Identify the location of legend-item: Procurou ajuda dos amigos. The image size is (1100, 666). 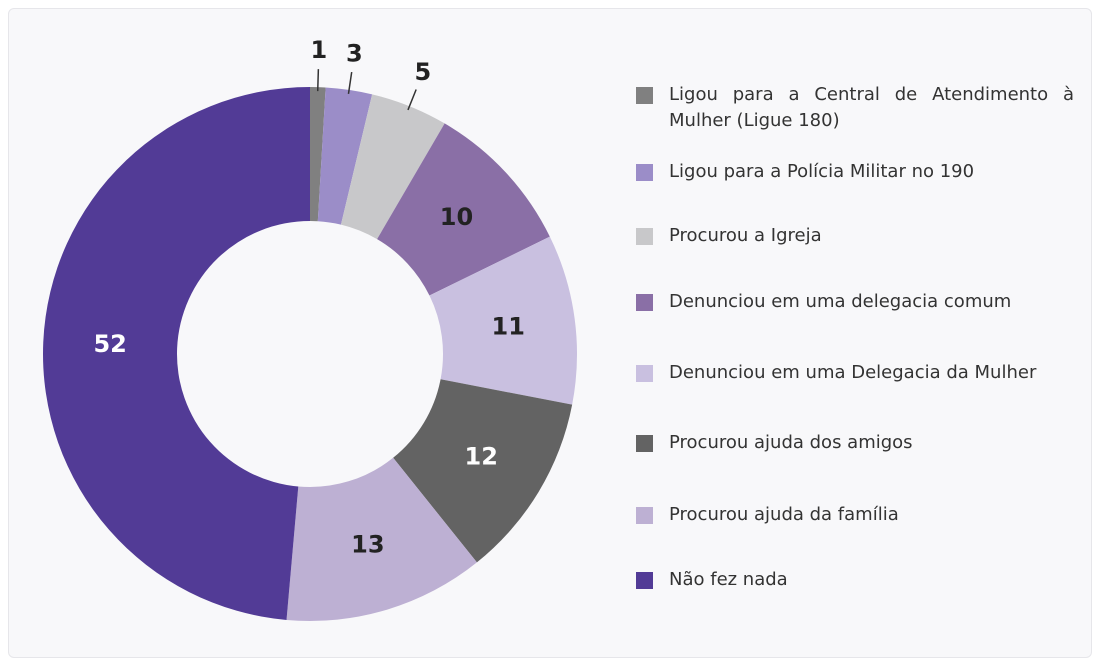
(855, 443).